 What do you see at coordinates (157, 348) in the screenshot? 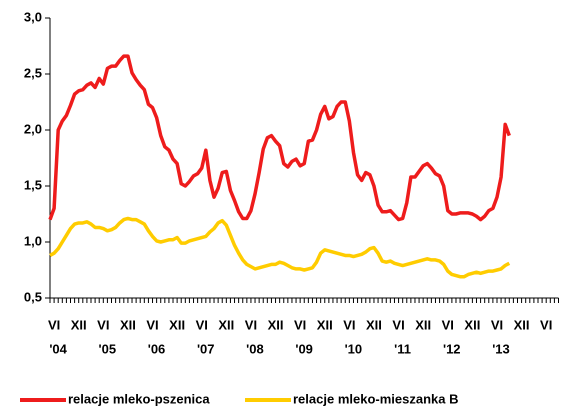
I see `x-year-label: '06` at bounding box center [157, 348].